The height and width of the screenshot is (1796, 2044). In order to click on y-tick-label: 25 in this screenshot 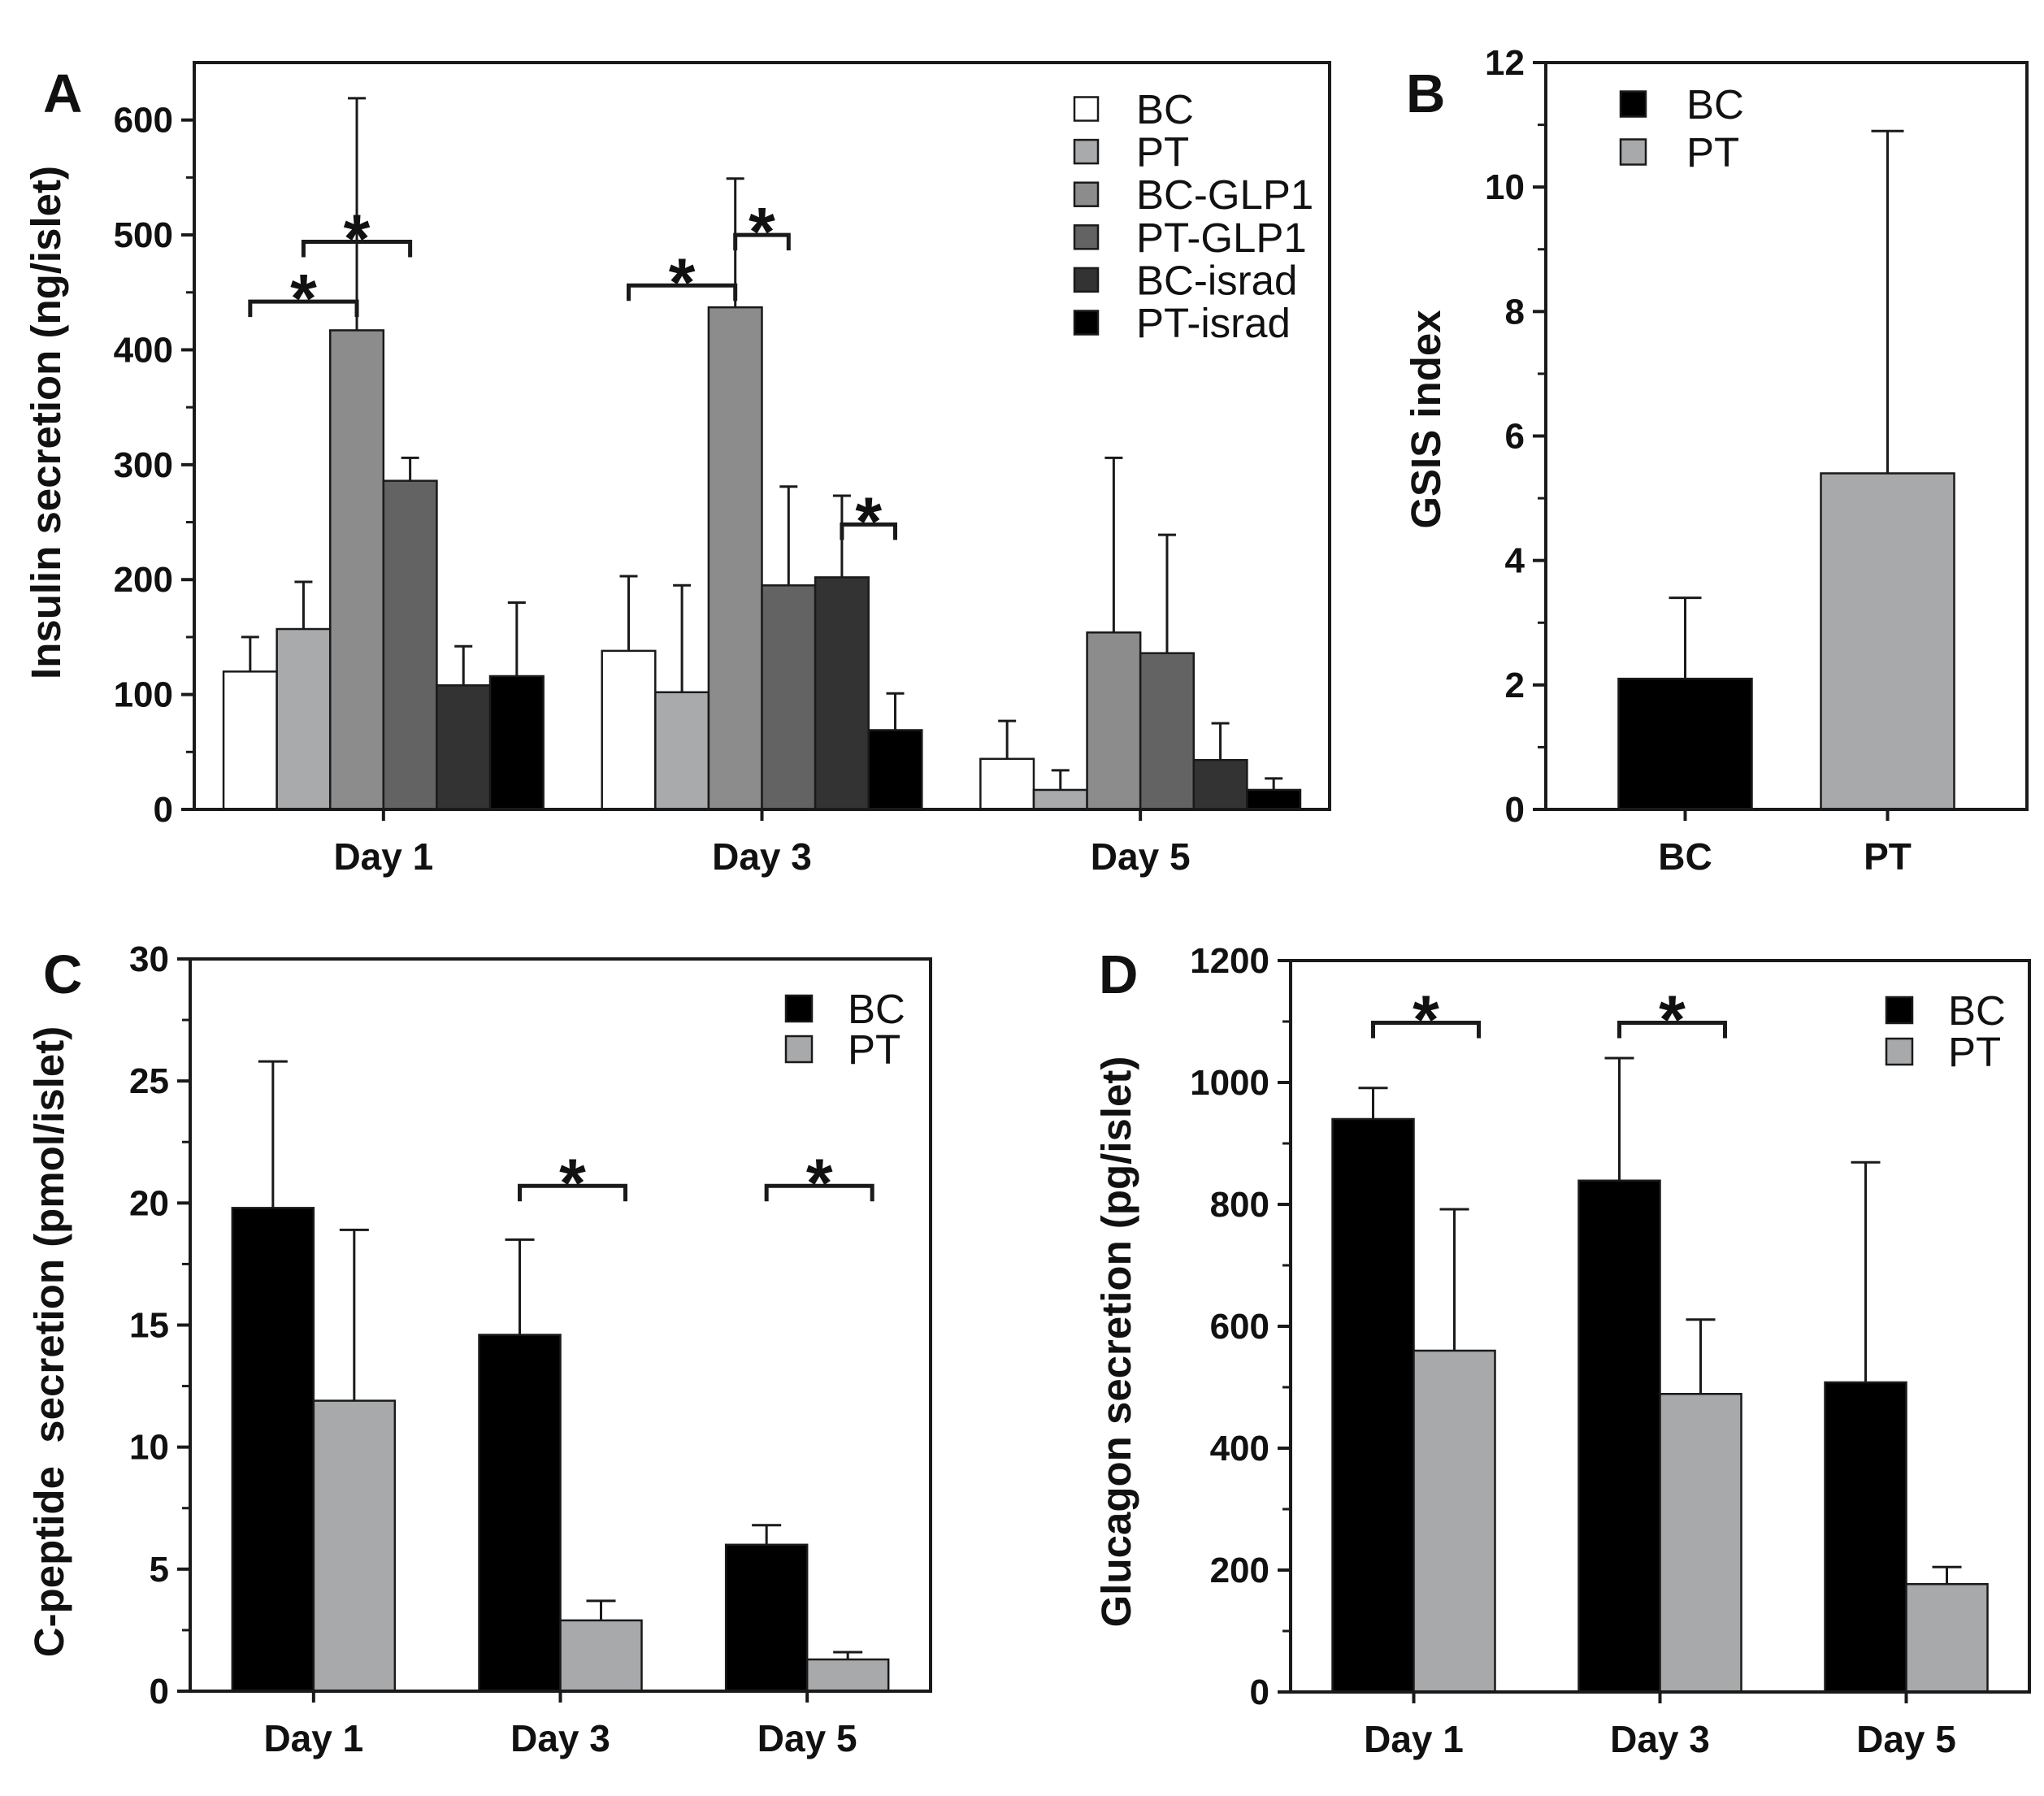, I will do `click(149, 1081)`.